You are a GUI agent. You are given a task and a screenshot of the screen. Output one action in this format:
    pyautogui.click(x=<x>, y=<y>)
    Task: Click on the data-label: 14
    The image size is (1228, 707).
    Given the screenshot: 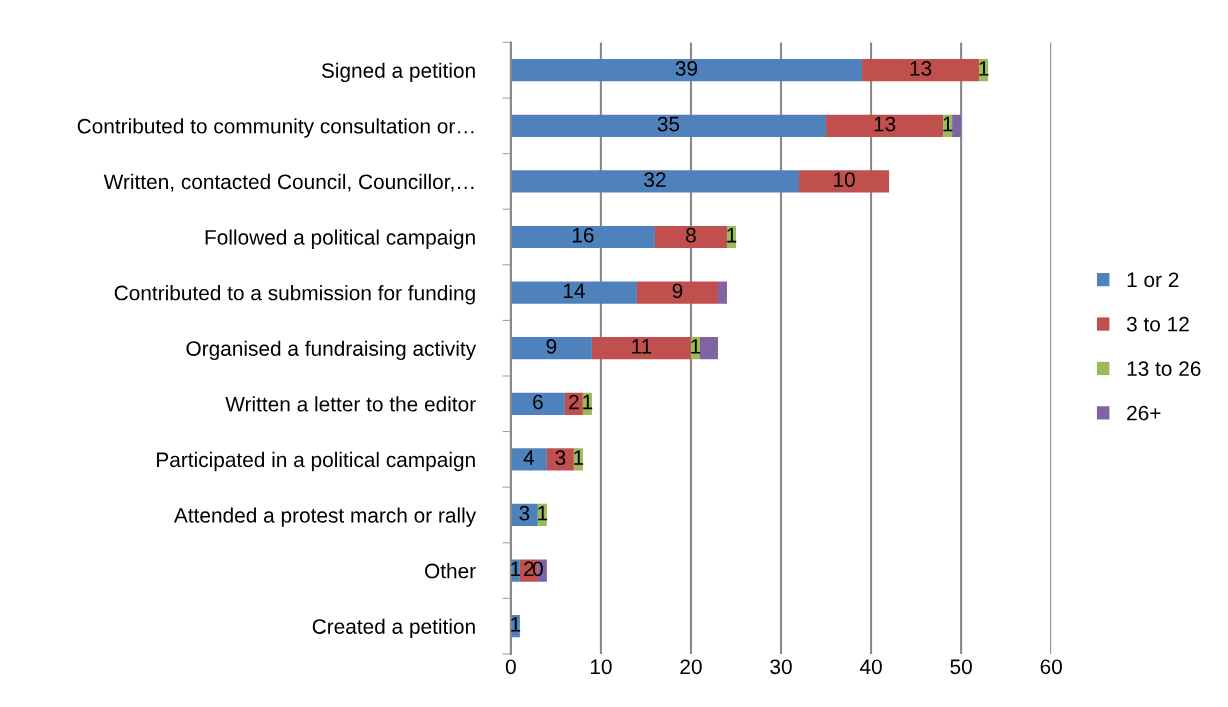 What is the action you would take?
    pyautogui.click(x=574, y=290)
    